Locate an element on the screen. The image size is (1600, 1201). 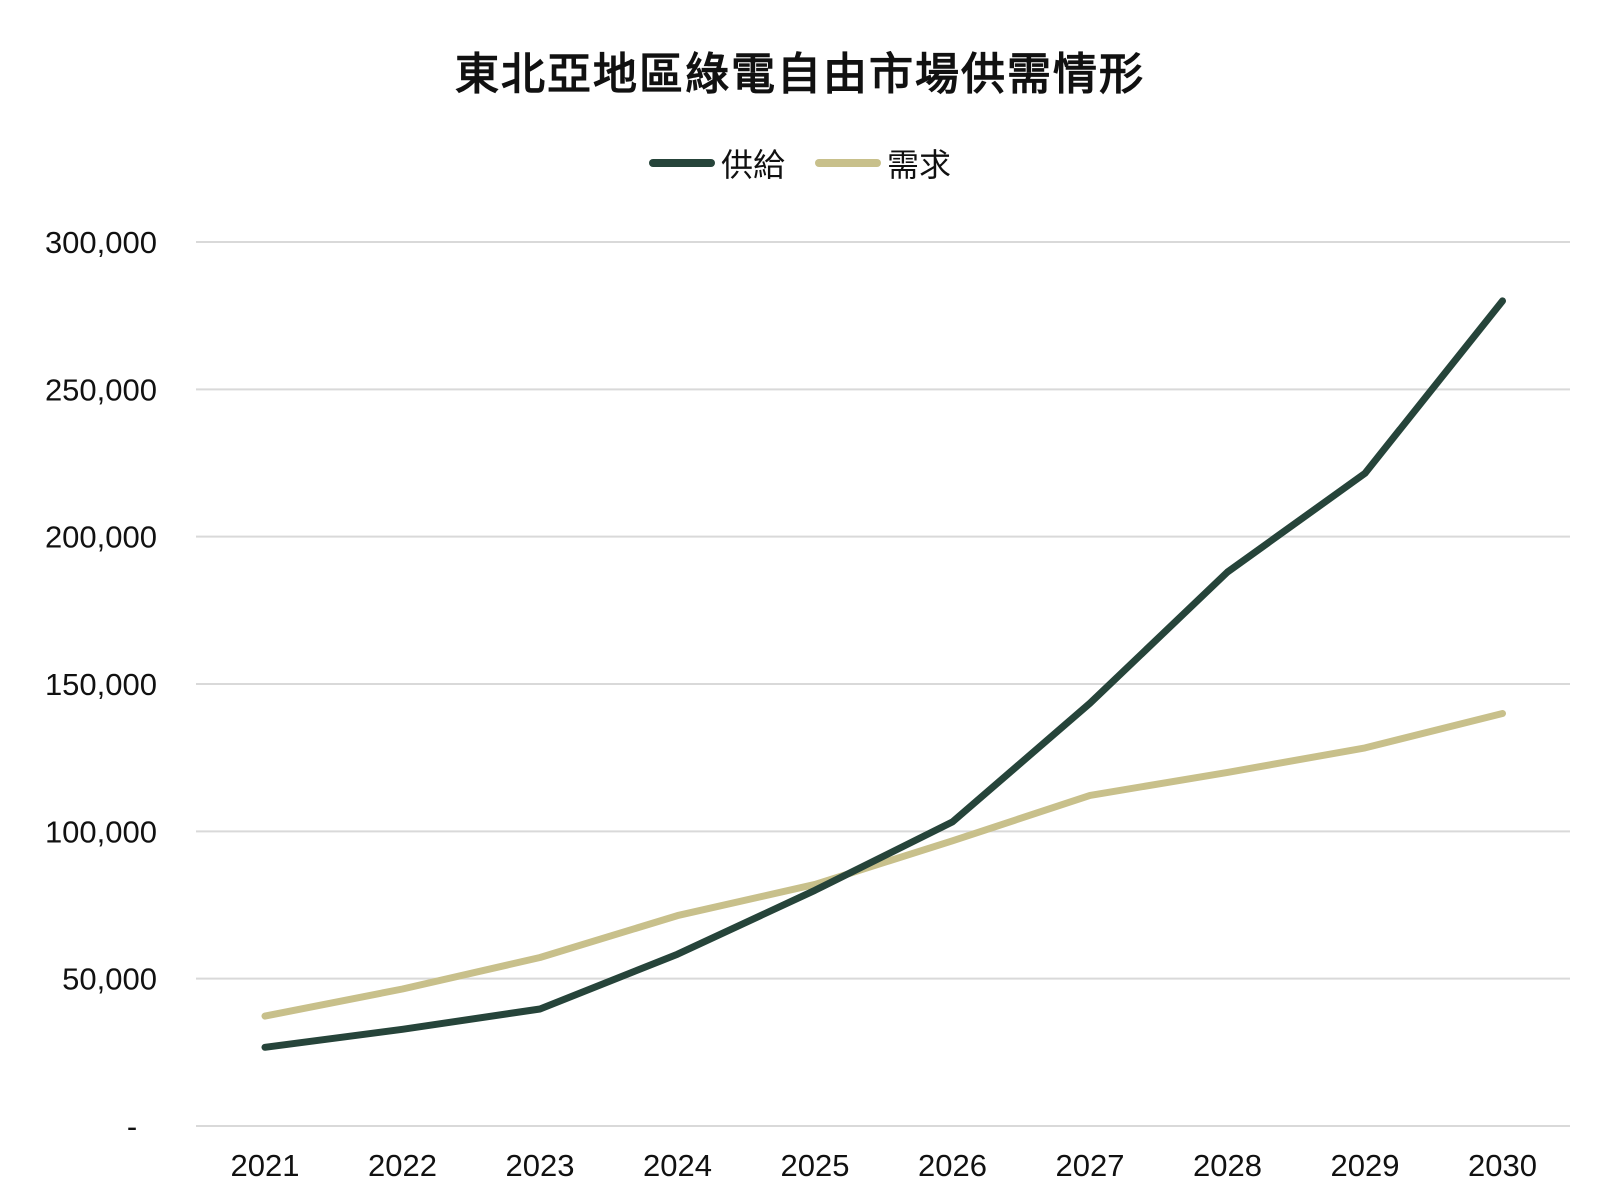
legend-label-supply: 供給 is located at coordinates (752, 165).